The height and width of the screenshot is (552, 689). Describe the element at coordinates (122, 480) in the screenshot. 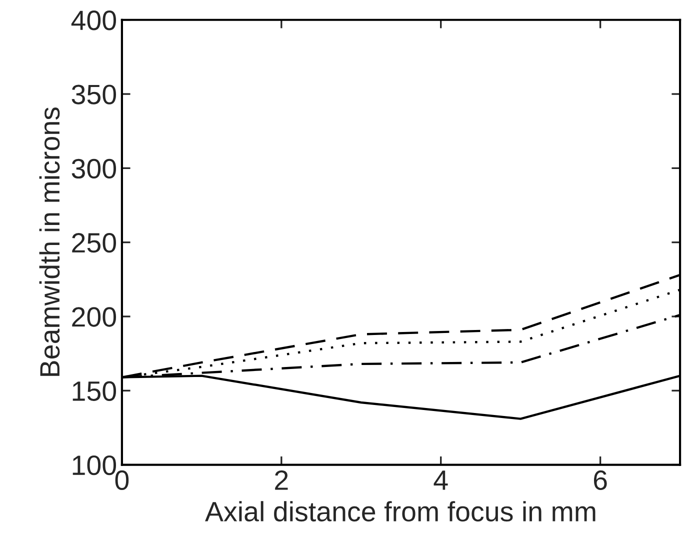

I see `x-tick-label: 0` at that location.